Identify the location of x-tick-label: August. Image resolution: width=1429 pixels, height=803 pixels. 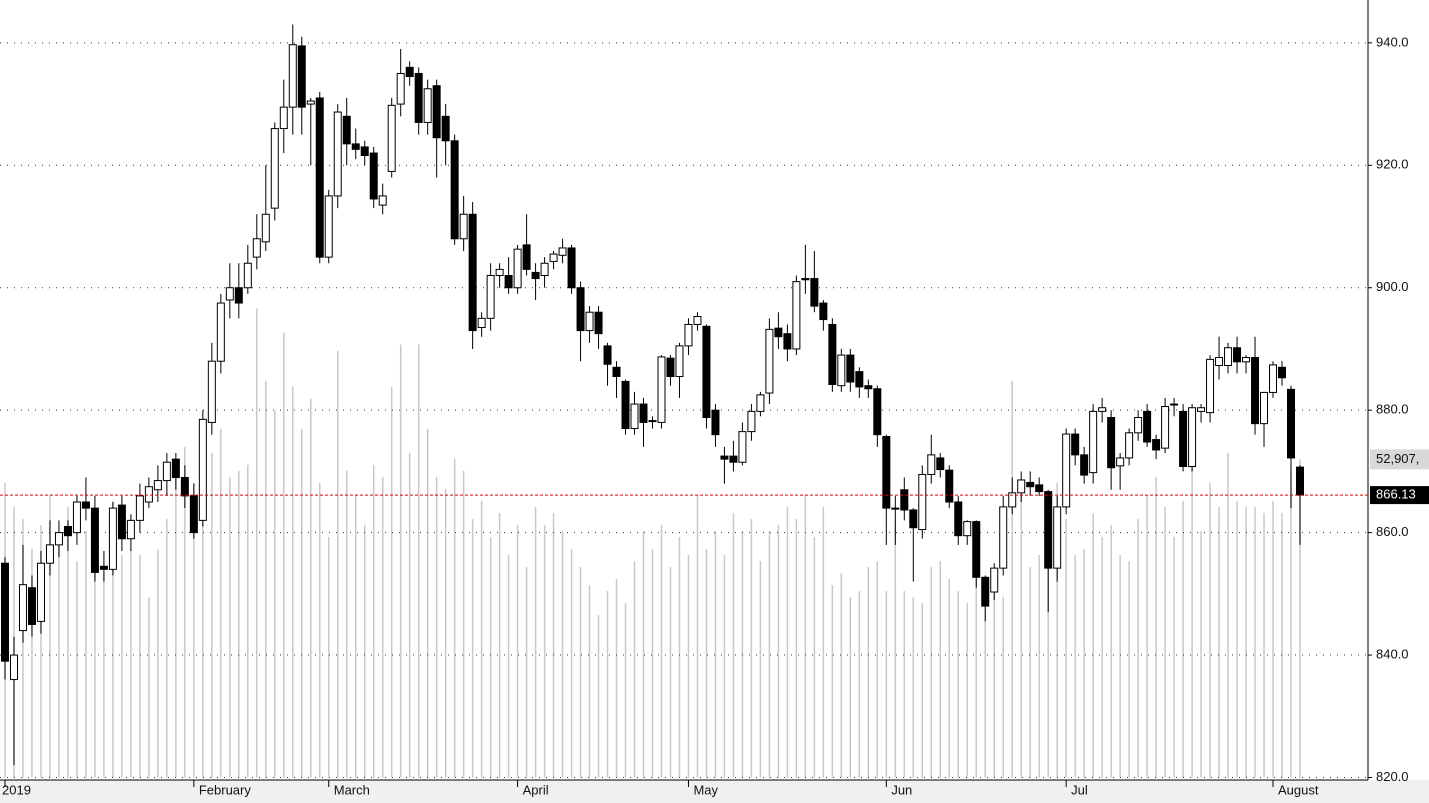
(1298, 789).